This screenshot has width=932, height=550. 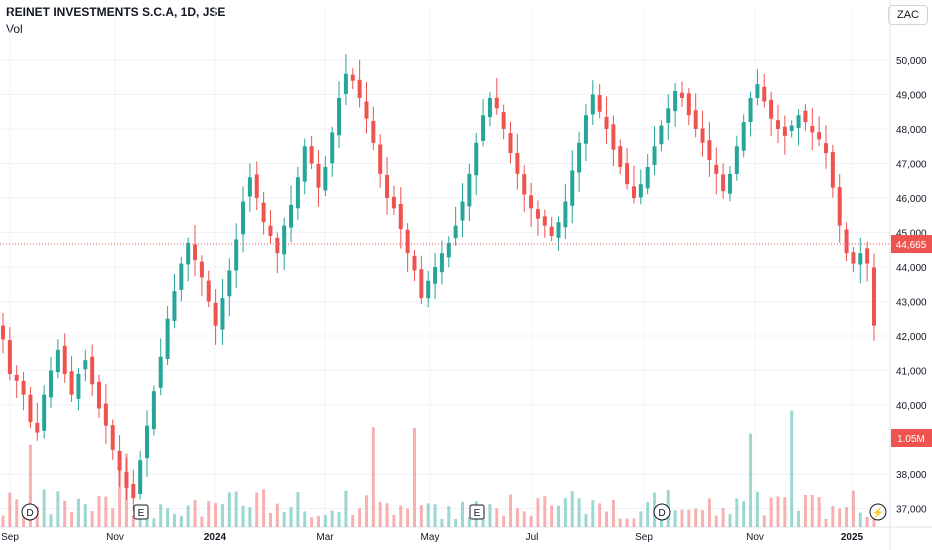 I want to click on chart-header: REINET INVESTMENTS S.C.A, 1D, JSE, so click(x=115, y=12).